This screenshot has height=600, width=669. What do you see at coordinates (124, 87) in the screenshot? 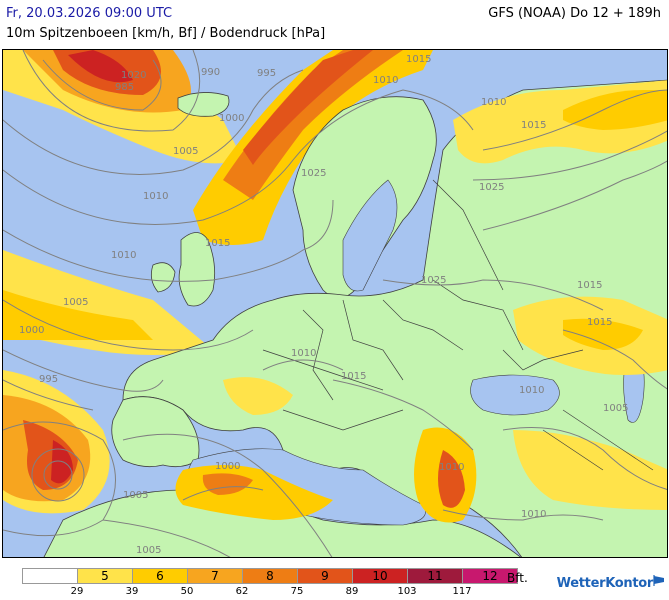
I see `isobar-label: 985` at bounding box center [124, 87].